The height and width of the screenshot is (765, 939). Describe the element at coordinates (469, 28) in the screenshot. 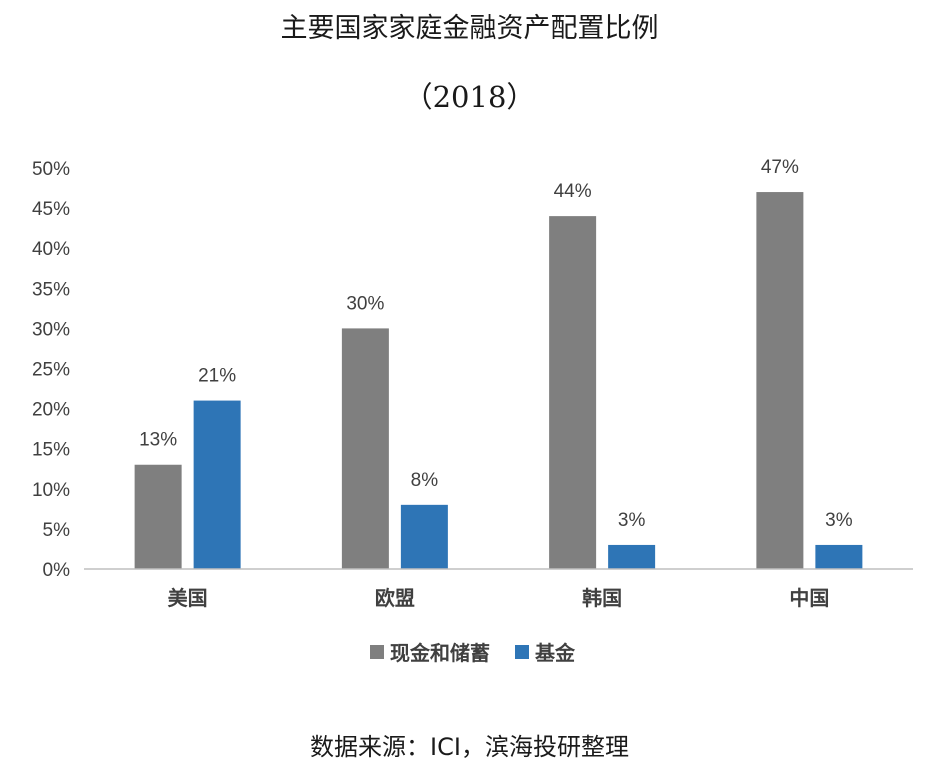

I see `chart-title: 主要国家家庭金融资产配置比例` at that location.